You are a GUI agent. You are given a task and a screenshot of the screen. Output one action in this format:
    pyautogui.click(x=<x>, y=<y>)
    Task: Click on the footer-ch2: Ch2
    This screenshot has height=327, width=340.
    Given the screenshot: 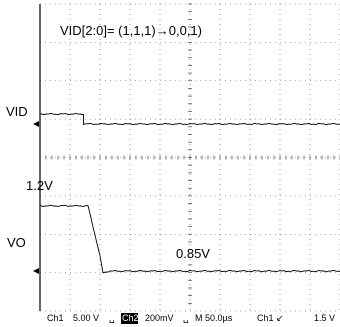 What is the action you would take?
    pyautogui.click(x=130, y=318)
    